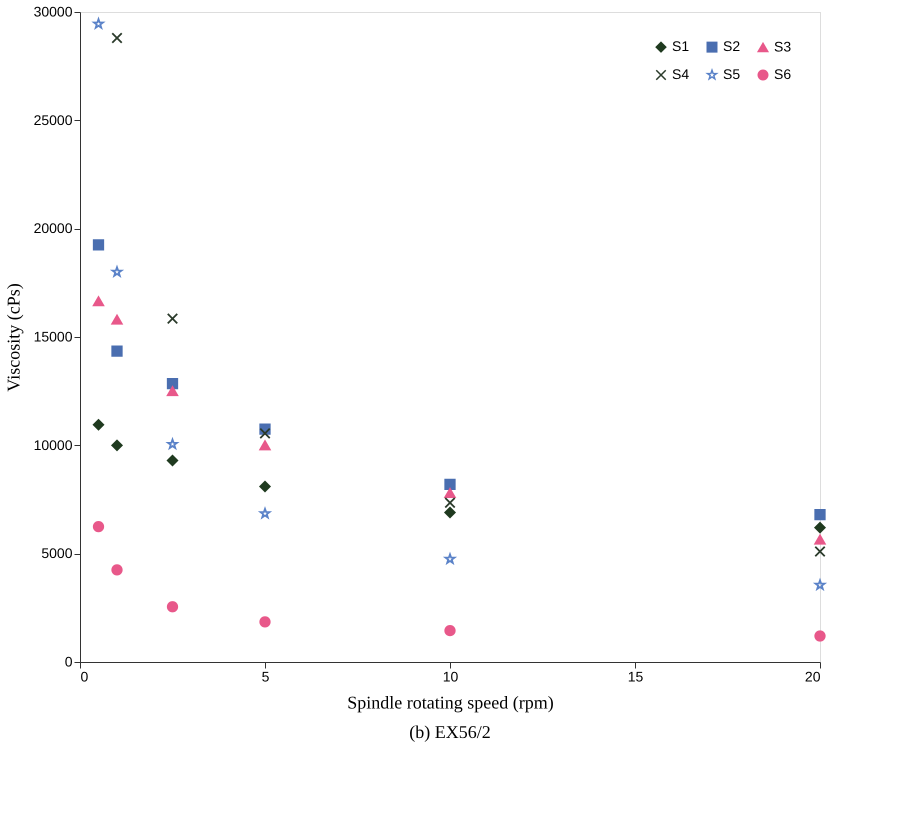  Describe the element at coordinates (57, 553) in the screenshot. I see `y-tick-label: 5000` at that location.